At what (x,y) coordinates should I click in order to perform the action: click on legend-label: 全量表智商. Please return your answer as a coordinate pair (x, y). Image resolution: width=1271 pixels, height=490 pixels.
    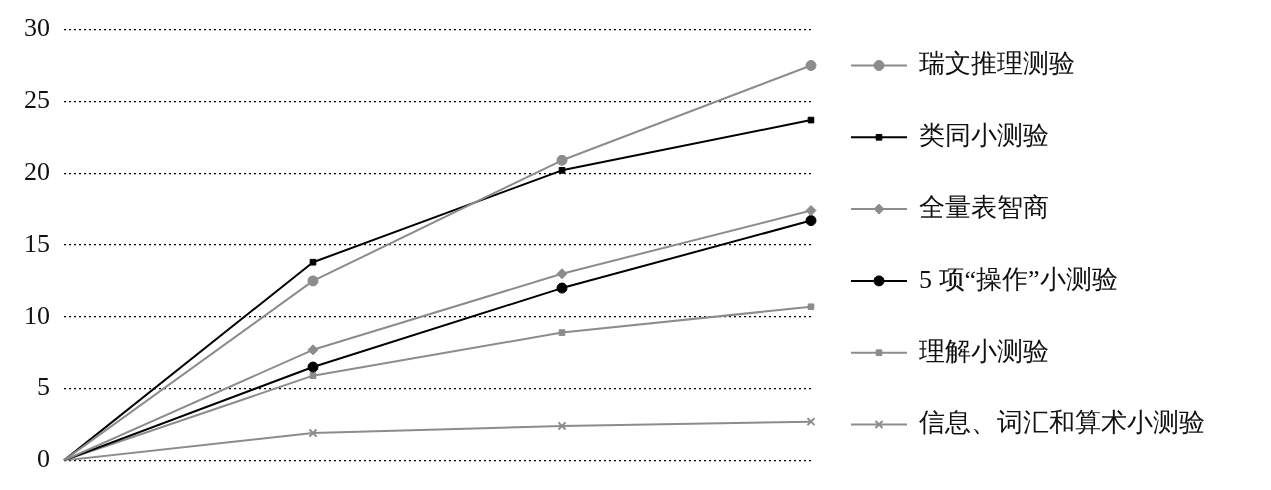
    Looking at the image, I should click on (984, 207).